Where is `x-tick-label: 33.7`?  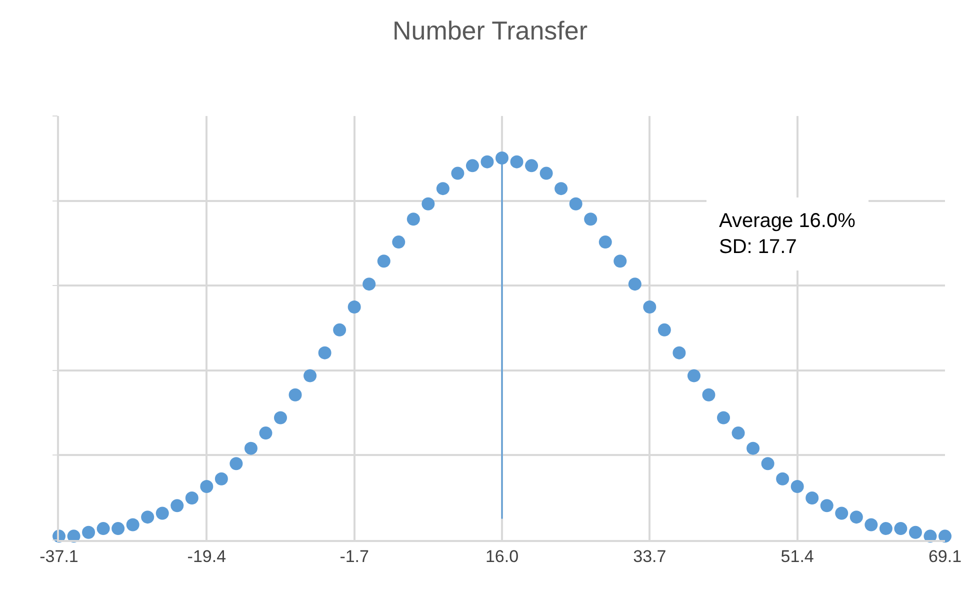 x-tick-label: 33.7 is located at coordinates (649, 556).